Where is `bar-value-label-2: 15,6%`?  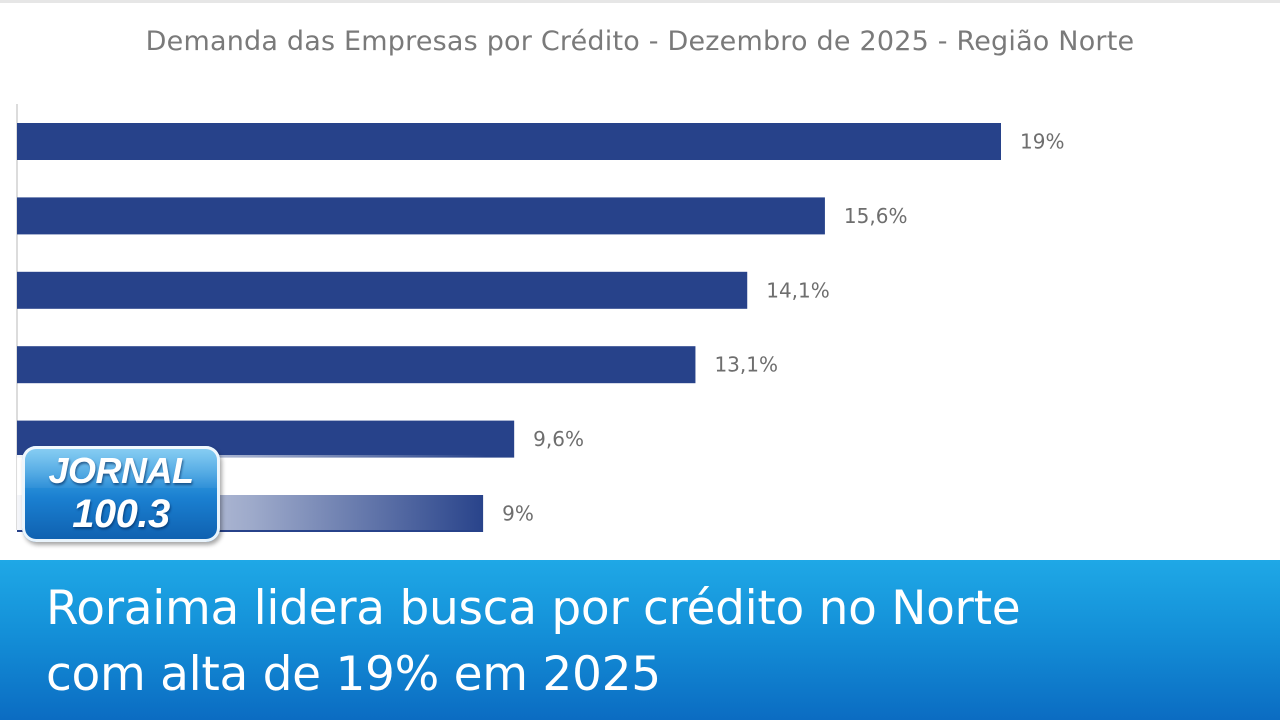 bar-value-label-2: 15,6% is located at coordinates (876, 216).